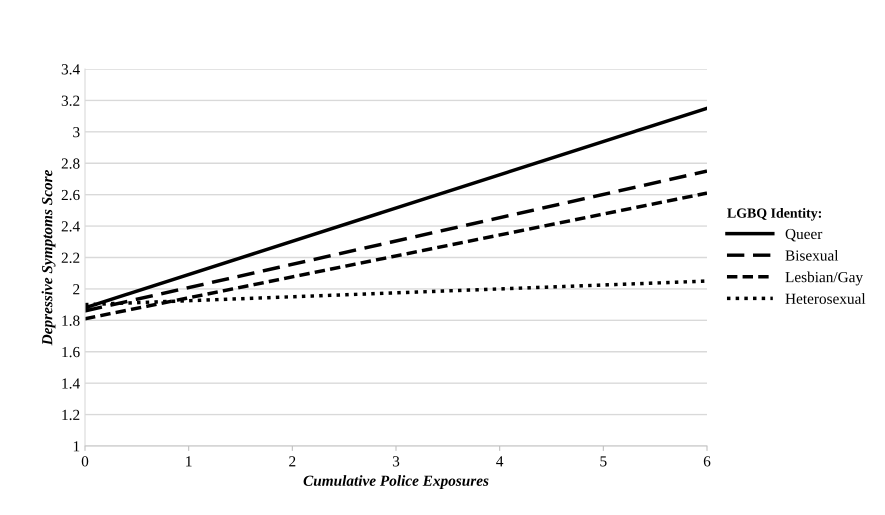  I want to click on y-tick-label: 2.4, so click(71, 226).